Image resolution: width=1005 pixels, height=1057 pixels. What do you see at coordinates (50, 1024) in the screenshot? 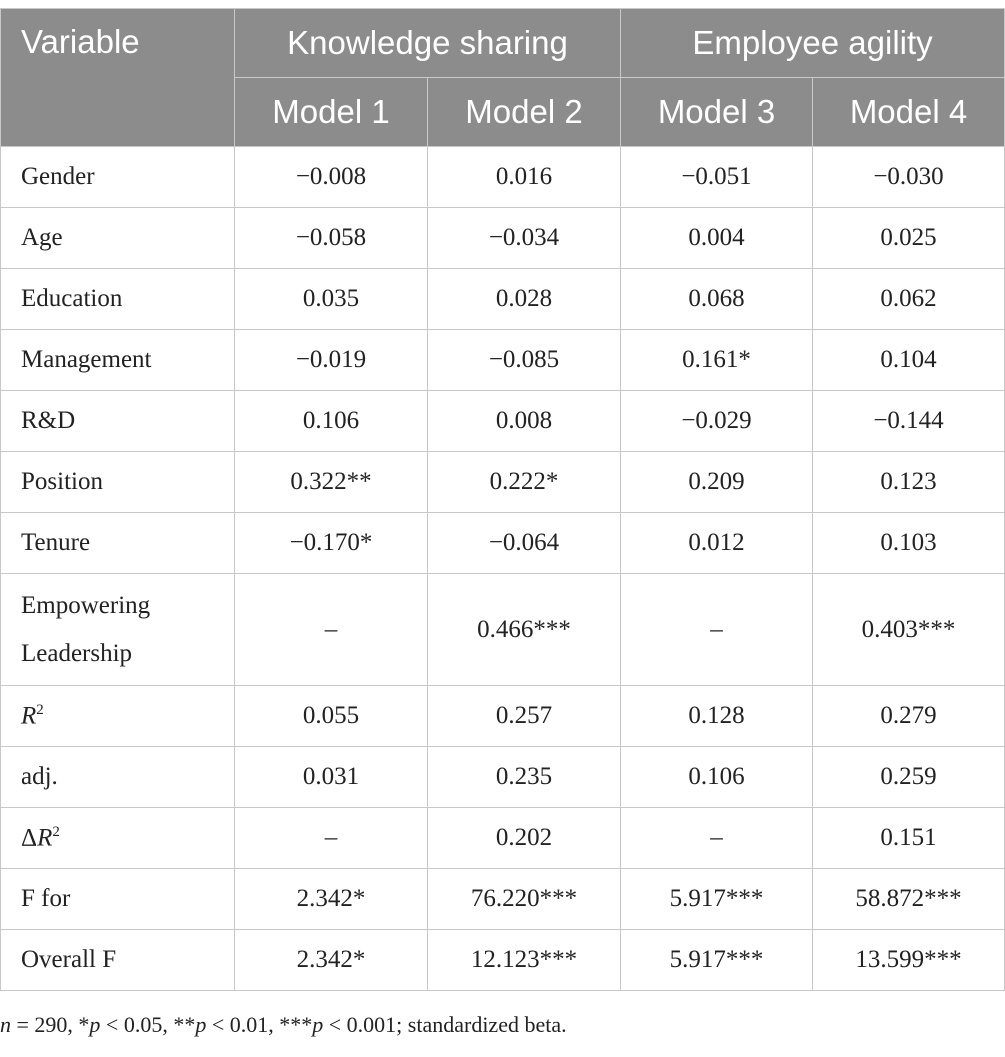
I see `footnote-text: = 290, *` at bounding box center [50, 1024].